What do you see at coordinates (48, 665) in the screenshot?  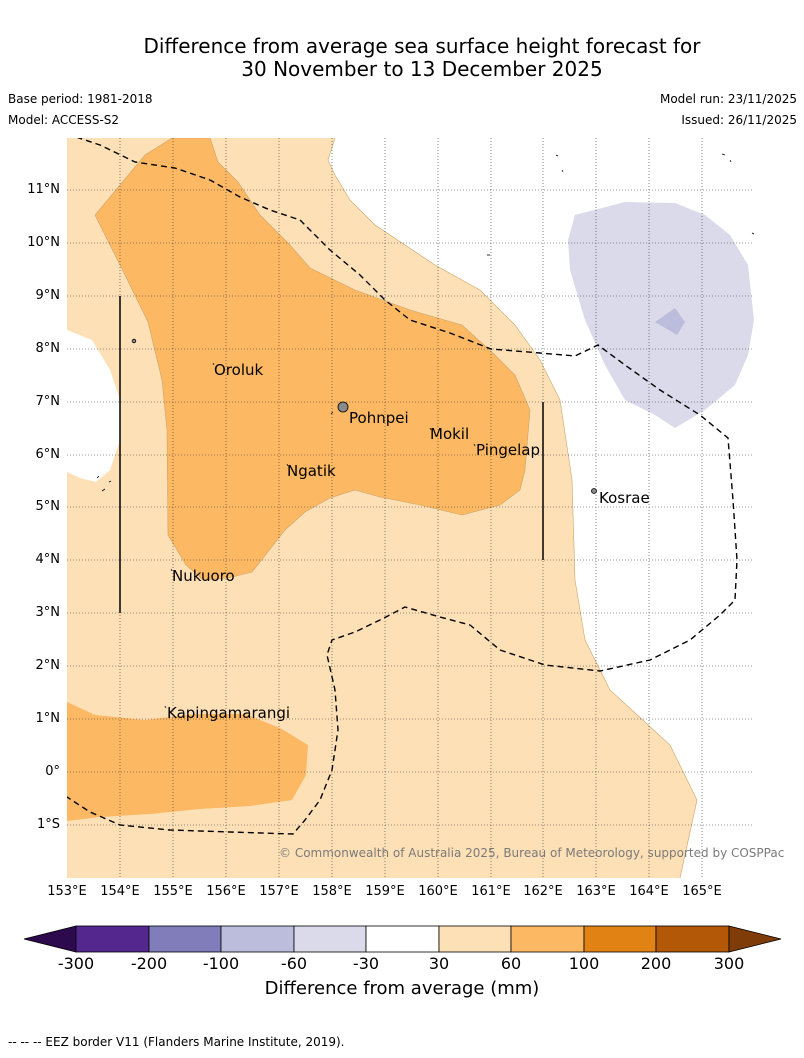 I see `lat-tick: 2°N` at bounding box center [48, 665].